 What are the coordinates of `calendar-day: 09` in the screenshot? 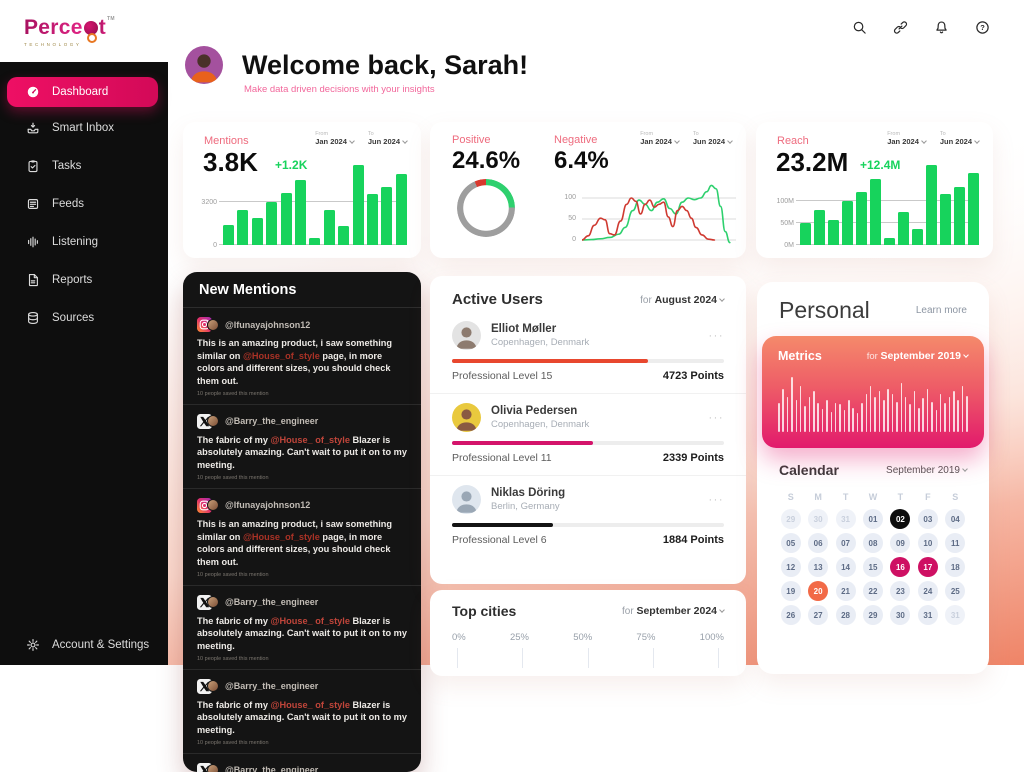 It's located at (900, 543).